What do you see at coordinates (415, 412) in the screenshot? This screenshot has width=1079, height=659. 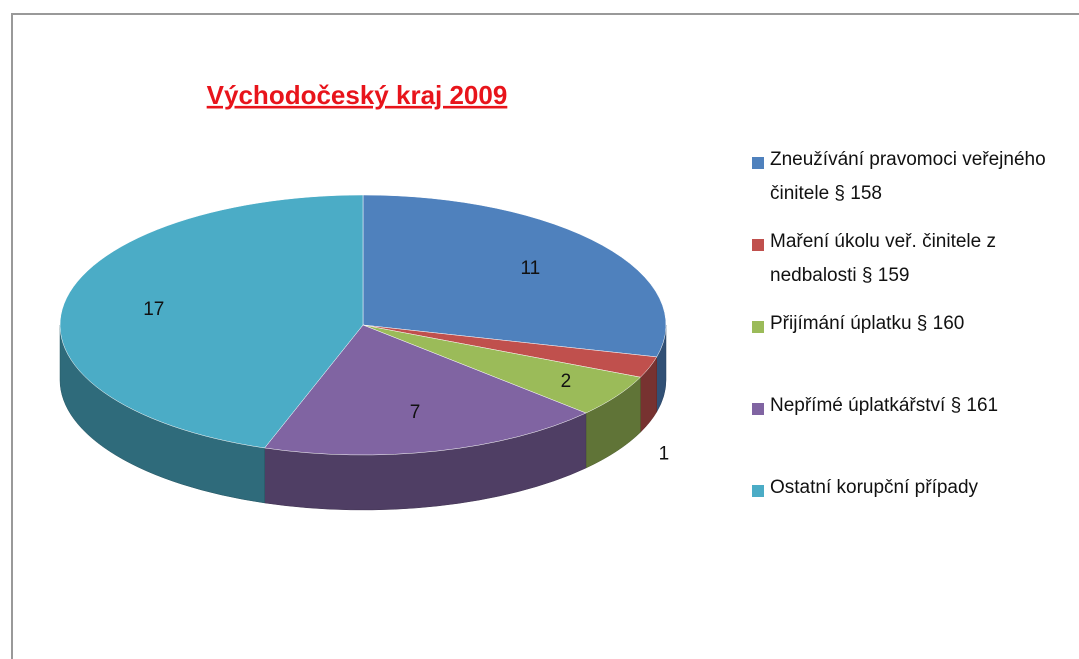 I see `data-label: 7` at bounding box center [415, 412].